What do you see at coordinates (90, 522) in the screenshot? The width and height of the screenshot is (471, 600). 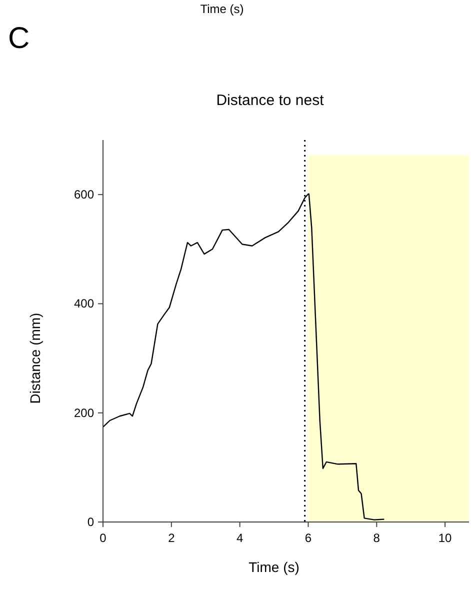 I see `y-tick-label: 0` at bounding box center [90, 522].